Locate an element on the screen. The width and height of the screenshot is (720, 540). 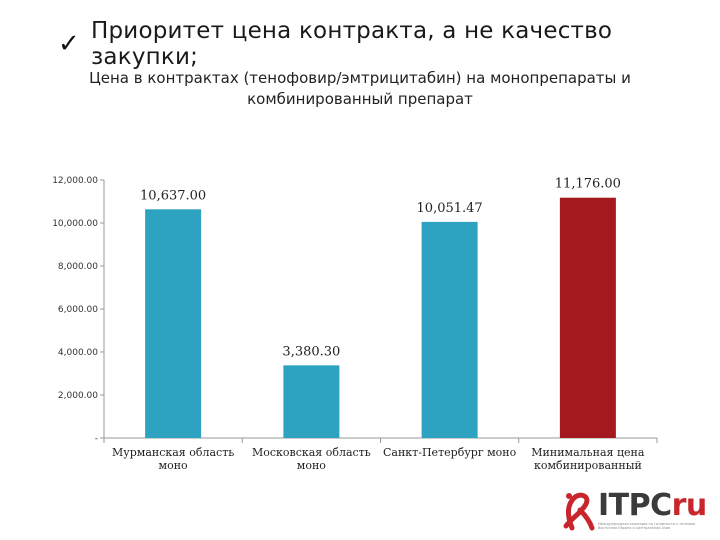
y-tick-label: - is located at coordinates (96, 439).